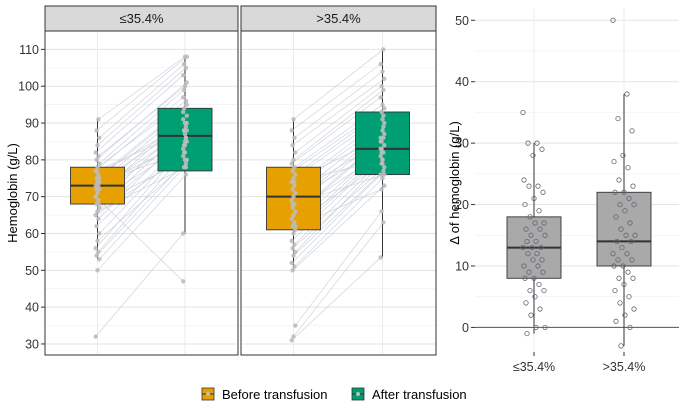  Describe the element at coordinates (534, 367) in the screenshot. I see `x-tick-label: ≤35.4%` at that location.